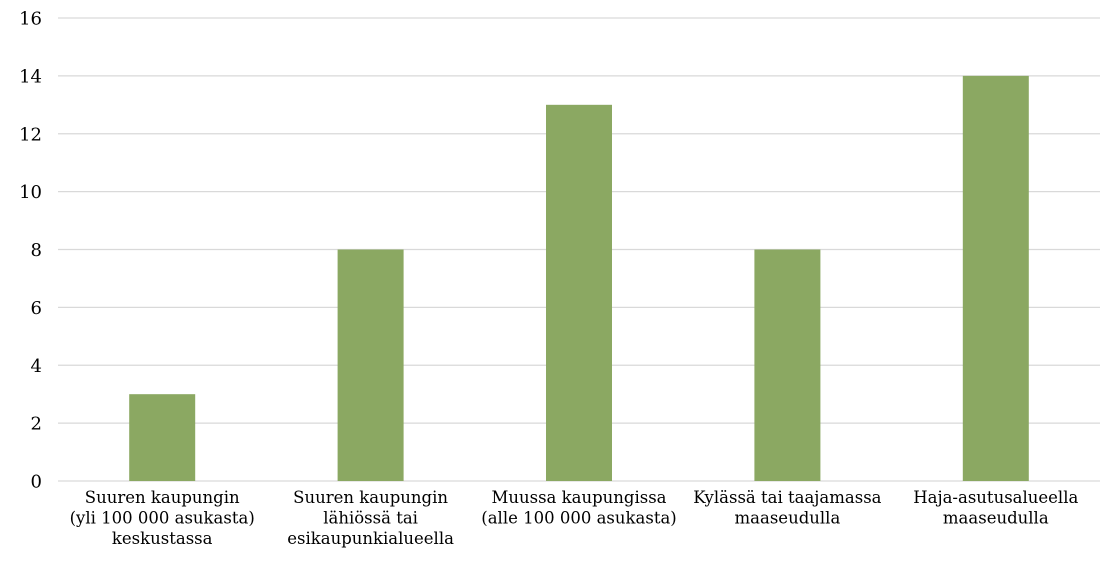  I want to click on y-tick-label: 14, so click(30, 76).